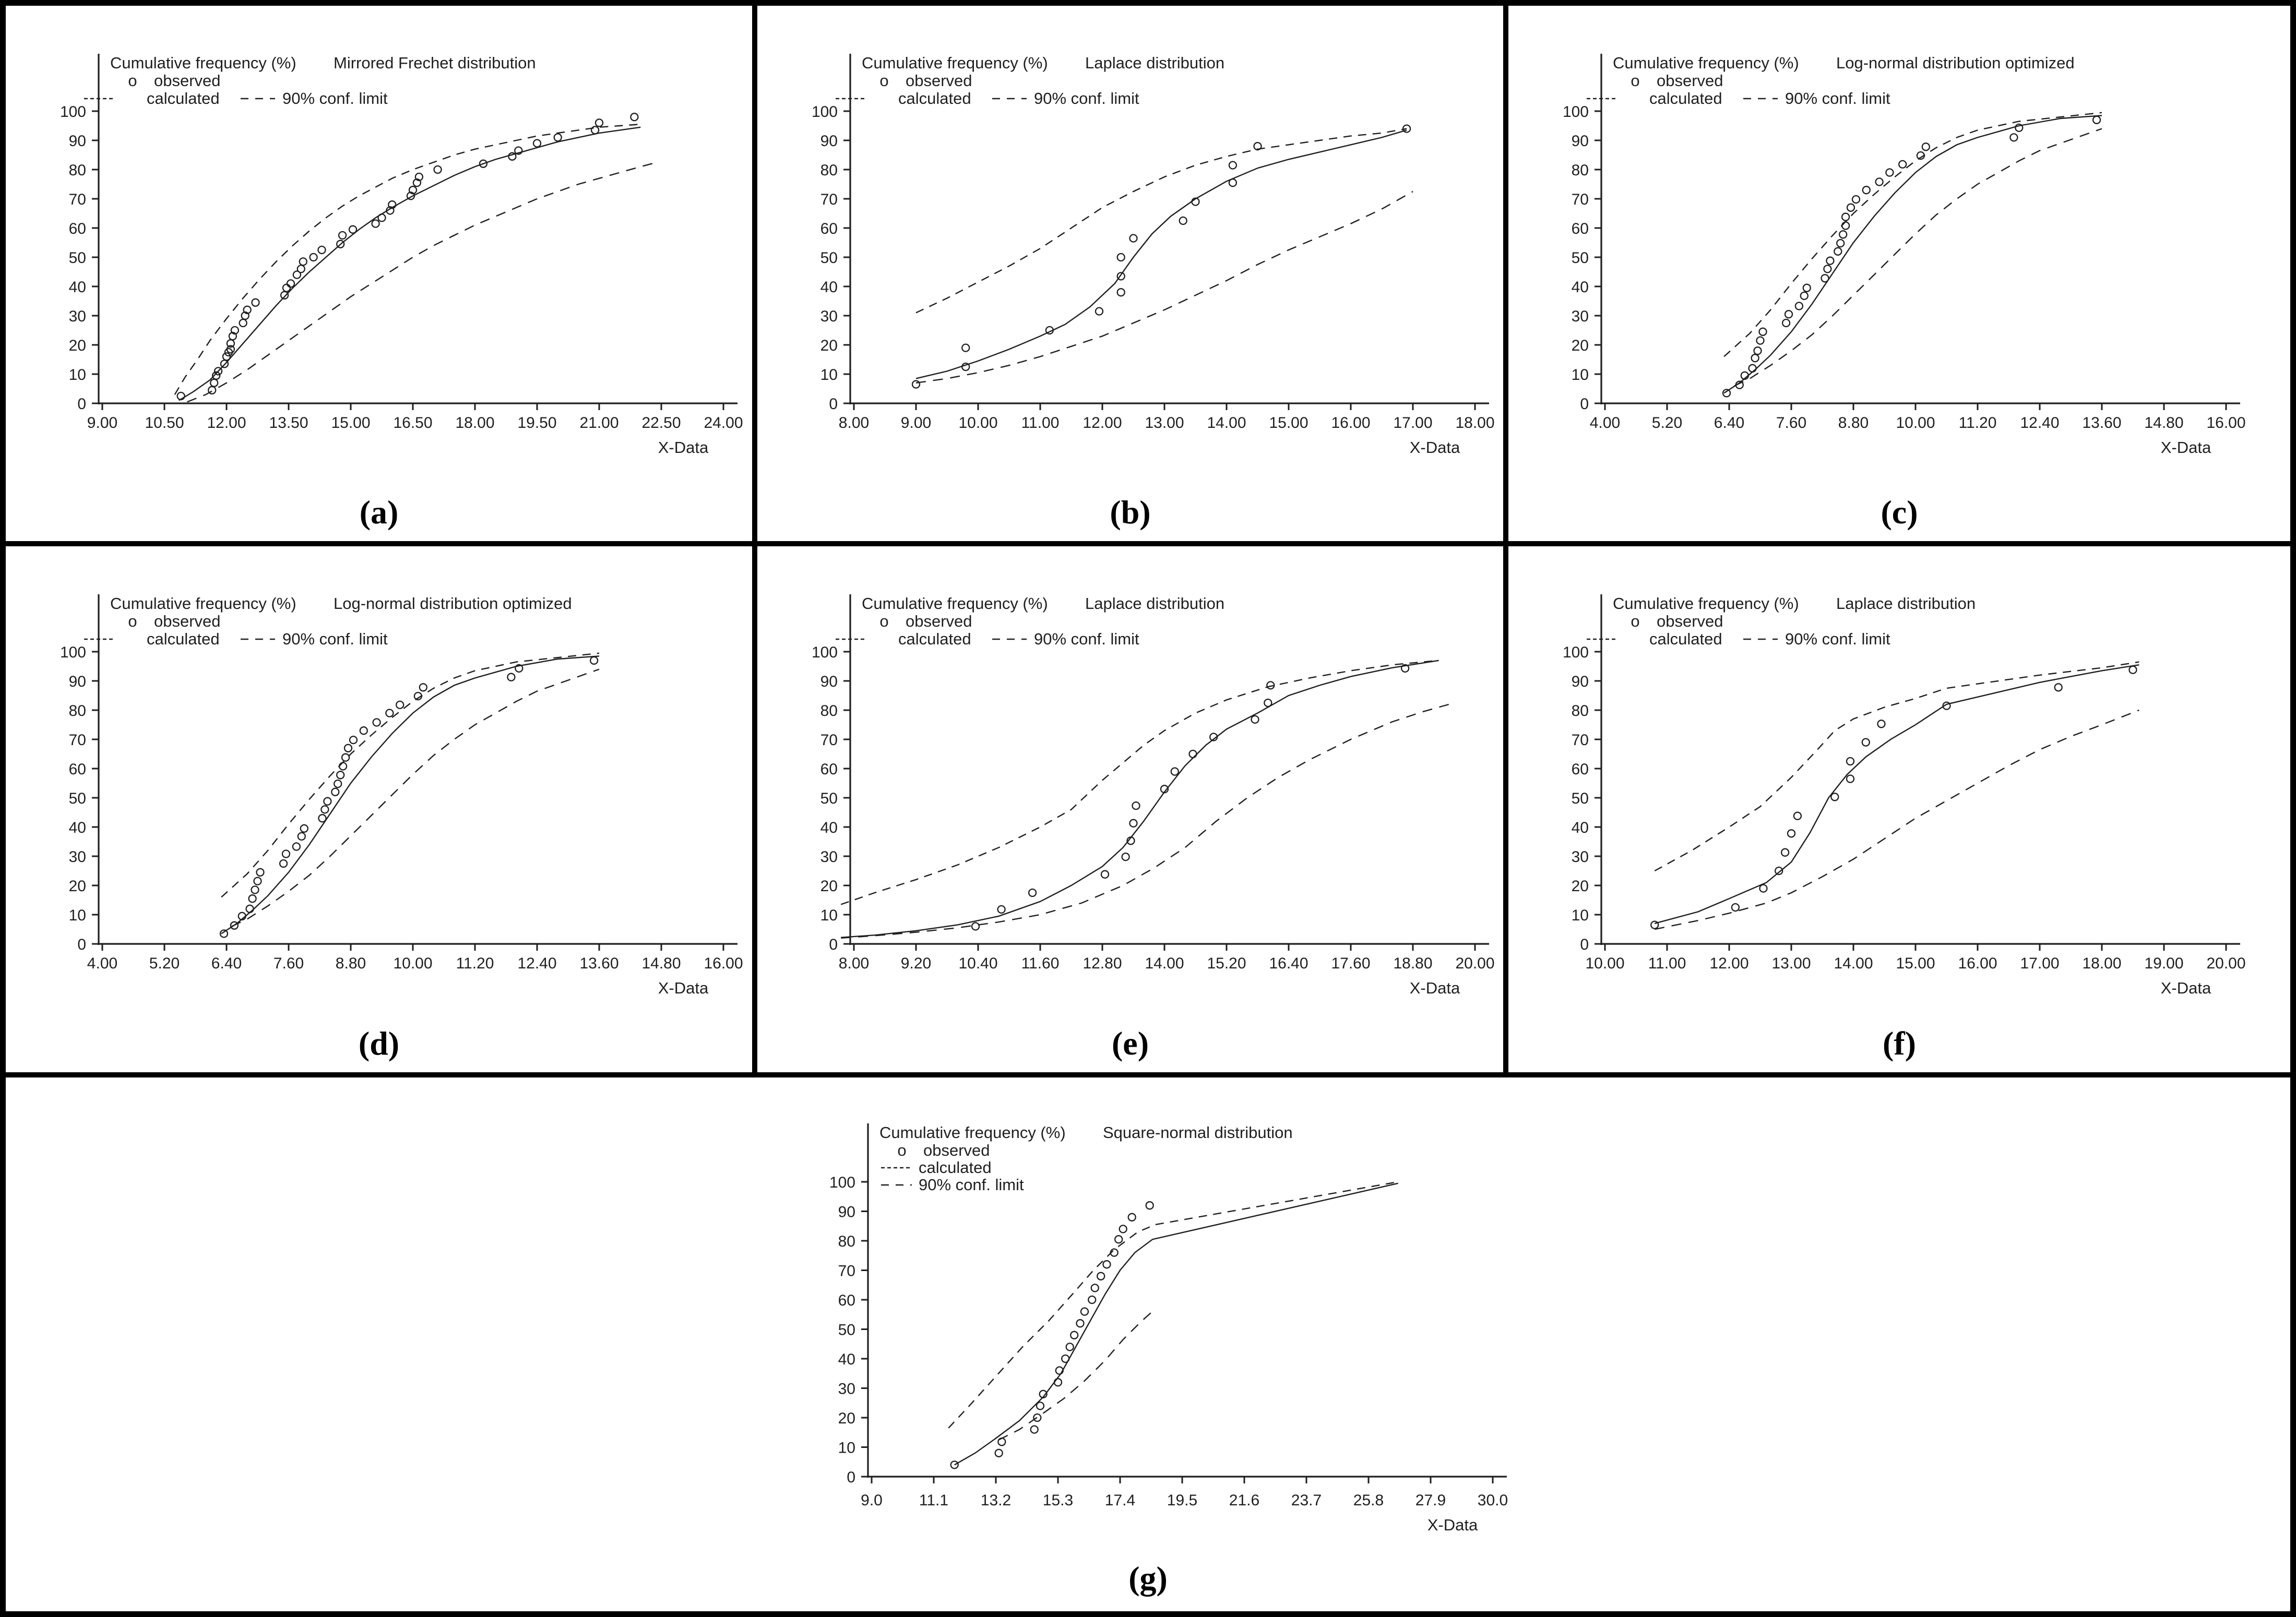 The height and width of the screenshot is (1617, 2296). I want to click on legend-observed-marker: o, so click(883, 621).